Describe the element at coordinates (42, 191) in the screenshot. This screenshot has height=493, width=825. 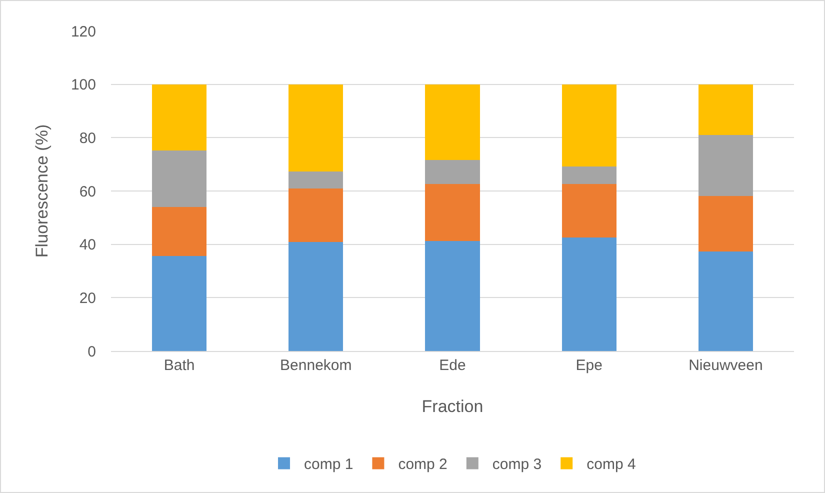
I see `y-axis-title: Fluorescence (%)` at that location.